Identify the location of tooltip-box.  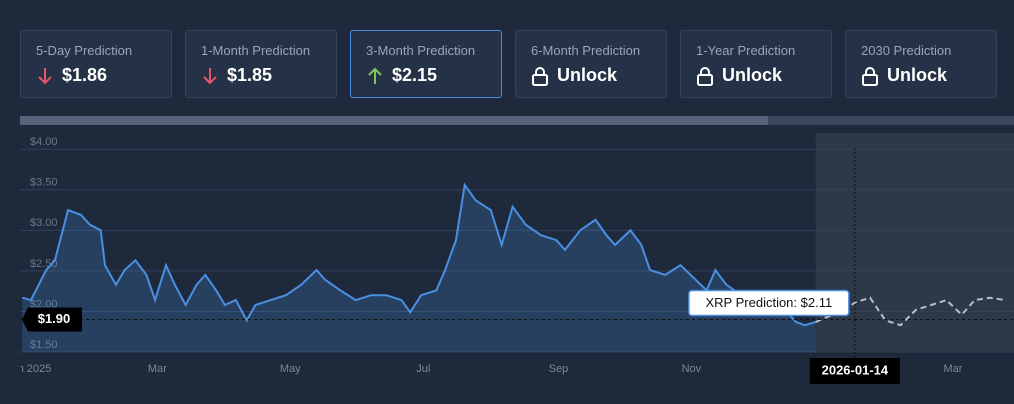
(769, 303).